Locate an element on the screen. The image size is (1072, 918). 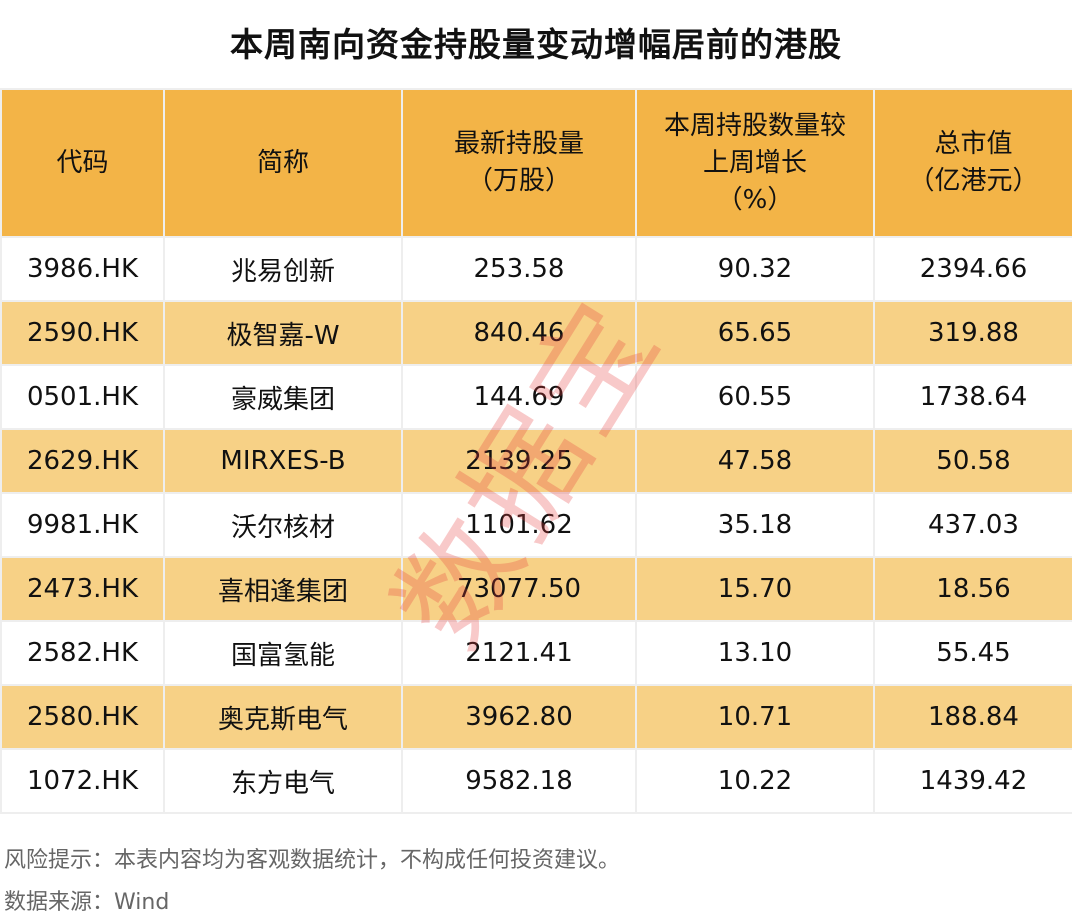
table-cell: 豪威集团 is located at coordinates (283, 397).